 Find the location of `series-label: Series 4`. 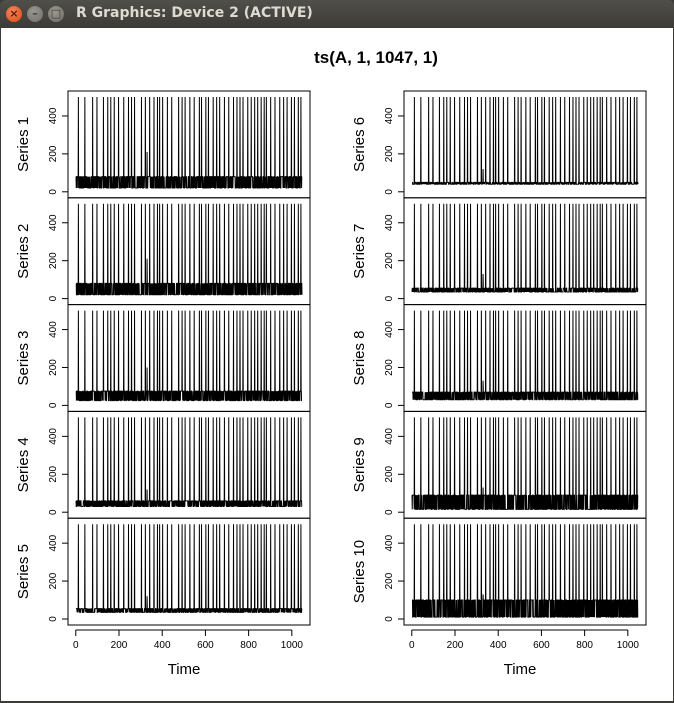

series-label: Series 4 is located at coordinates (23, 464).